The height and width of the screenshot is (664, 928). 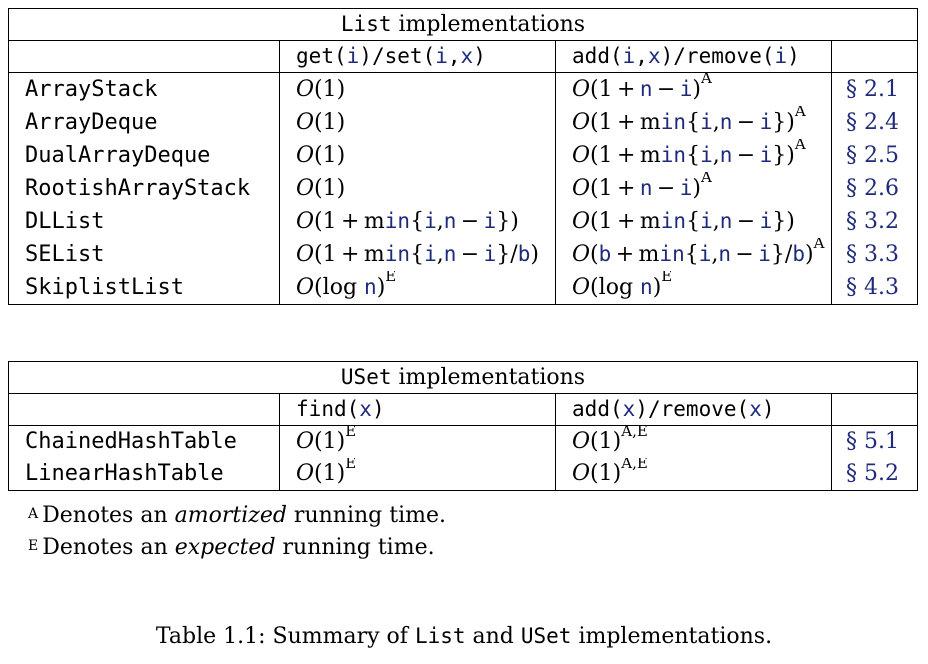 What do you see at coordinates (874, 122) in the screenshot?
I see `section-link: § 2.4` at bounding box center [874, 122].